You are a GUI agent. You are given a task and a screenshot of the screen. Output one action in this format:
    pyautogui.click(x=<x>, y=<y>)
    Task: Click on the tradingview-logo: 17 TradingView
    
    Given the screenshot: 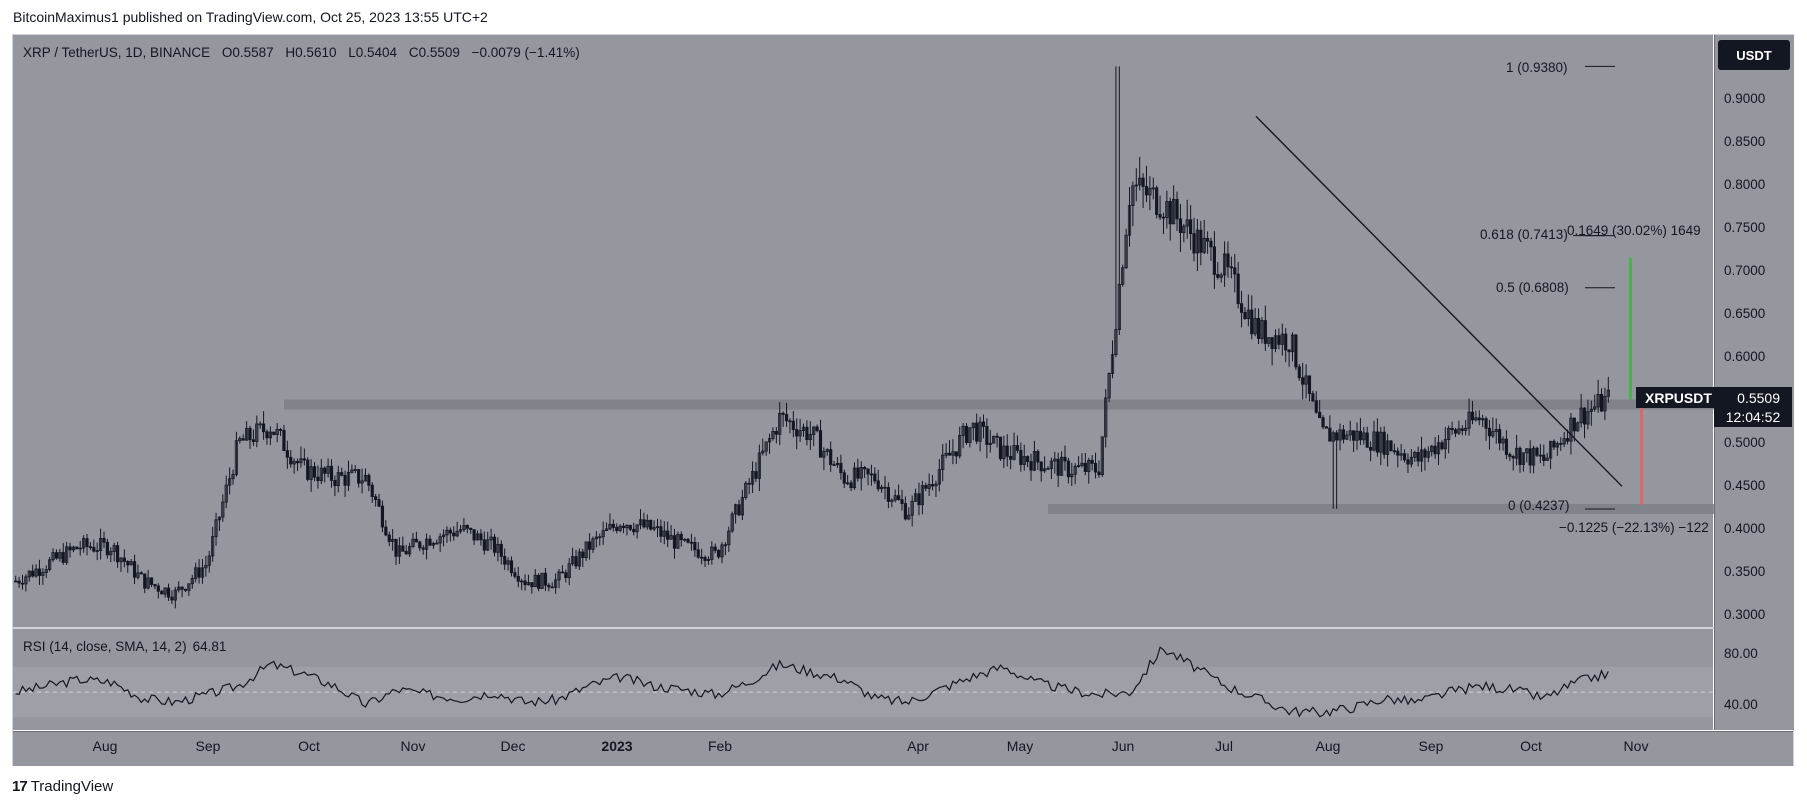 What is the action you would take?
    pyautogui.click(x=62, y=786)
    